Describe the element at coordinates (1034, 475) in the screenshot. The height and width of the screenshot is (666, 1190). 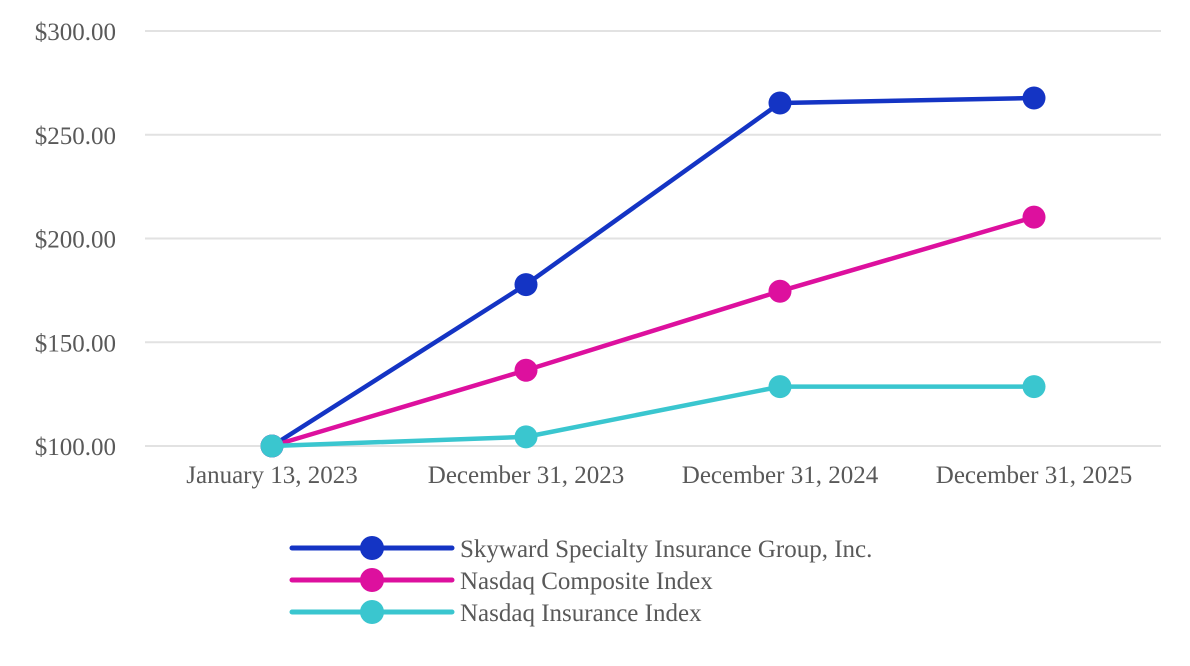
I see `x-tick-label: December 31, 2025` at that location.